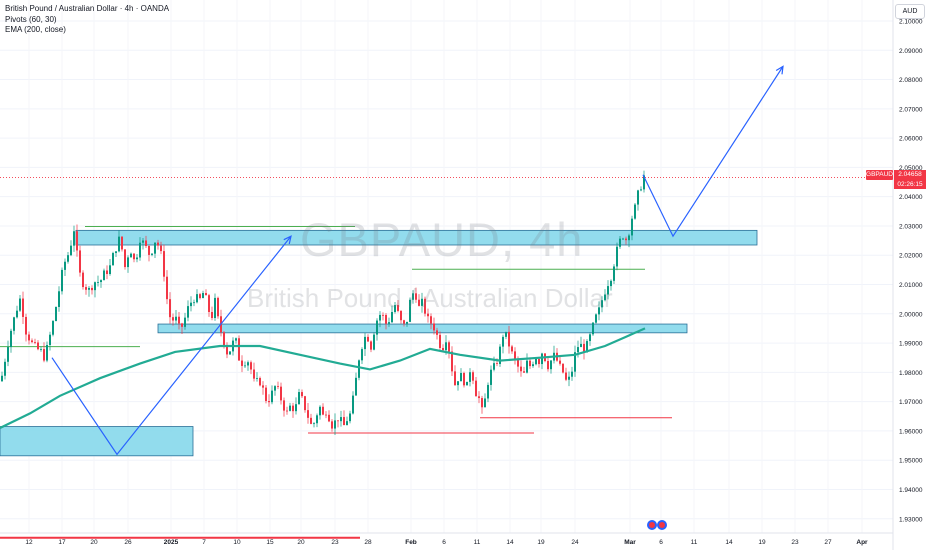 The image size is (932, 550). What do you see at coordinates (911, 461) in the screenshot?
I see `price-tick-label: 1.95000` at bounding box center [911, 461].